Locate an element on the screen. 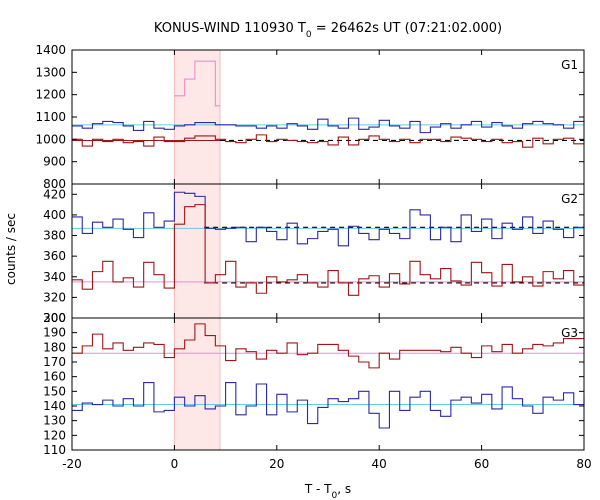 The width and height of the screenshot is (600, 500). g3-ytick-label: 190 is located at coordinates (54, 333).